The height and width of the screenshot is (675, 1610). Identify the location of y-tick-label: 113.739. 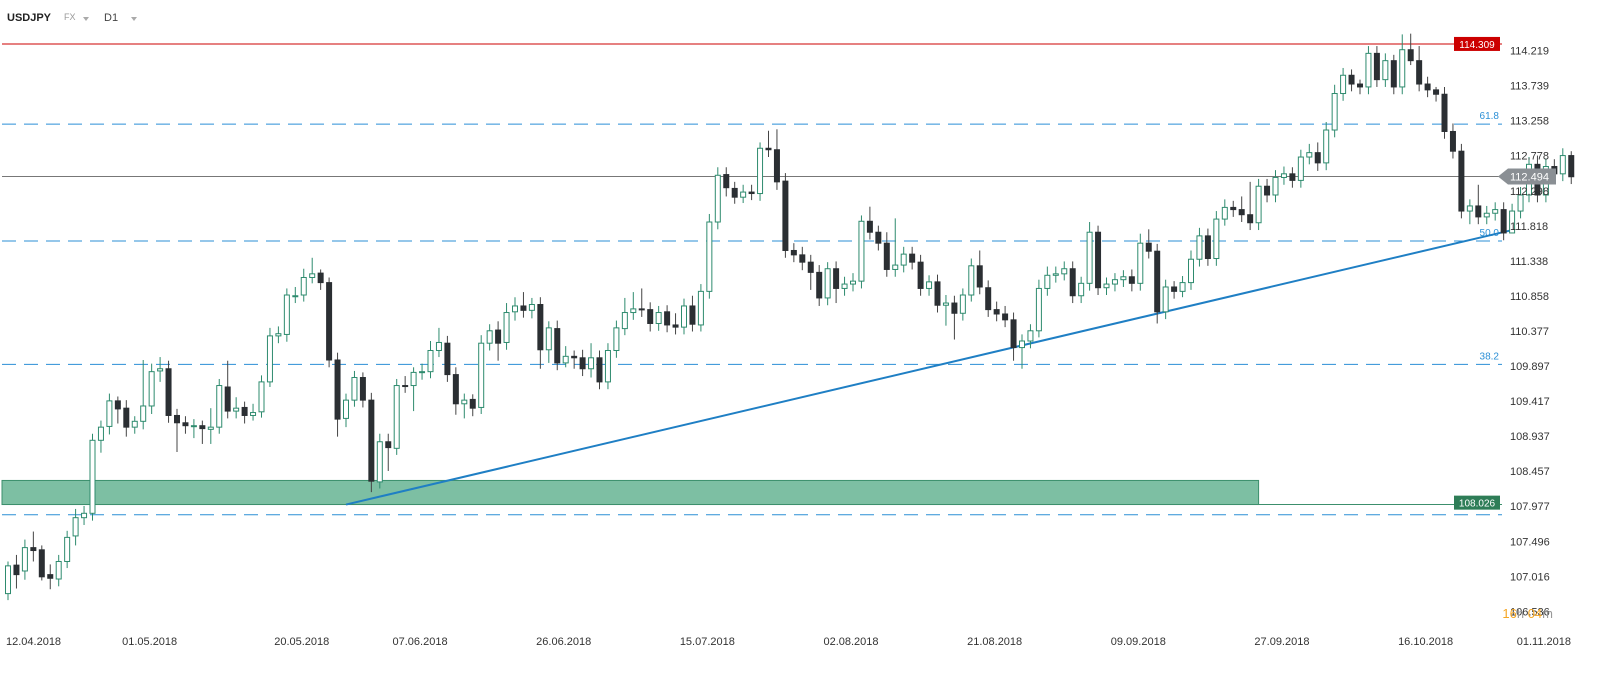
(1529, 87).